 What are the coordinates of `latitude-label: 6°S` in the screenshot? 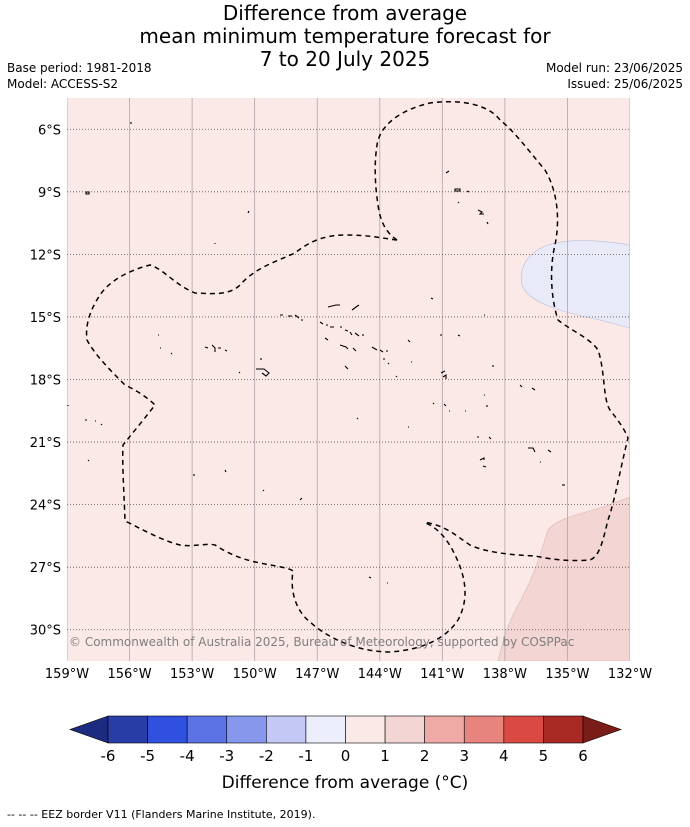 It's located at (49, 130).